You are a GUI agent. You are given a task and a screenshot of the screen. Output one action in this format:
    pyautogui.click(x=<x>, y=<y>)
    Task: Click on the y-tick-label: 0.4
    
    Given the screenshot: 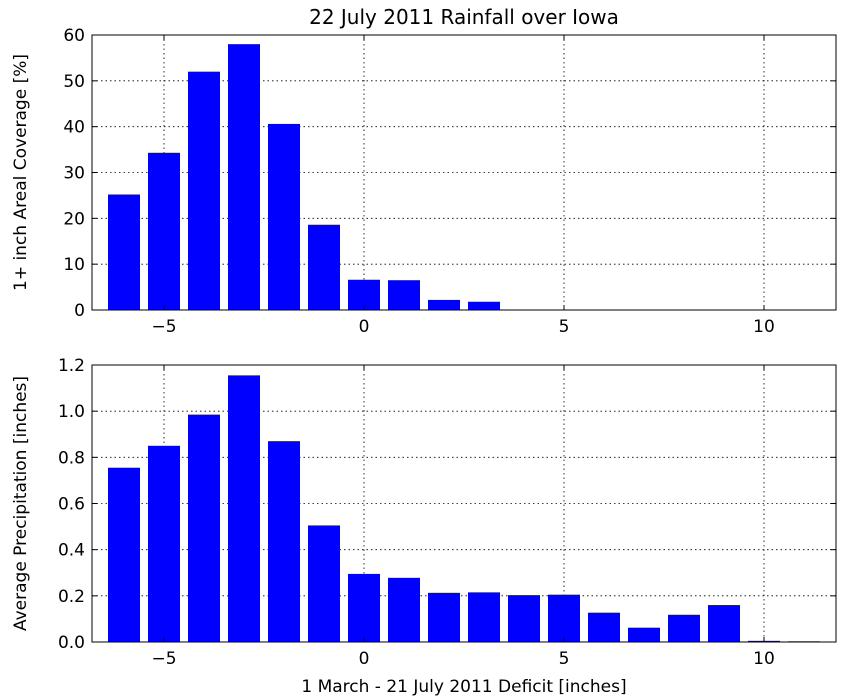 What is the action you would take?
    pyautogui.click(x=71, y=551)
    